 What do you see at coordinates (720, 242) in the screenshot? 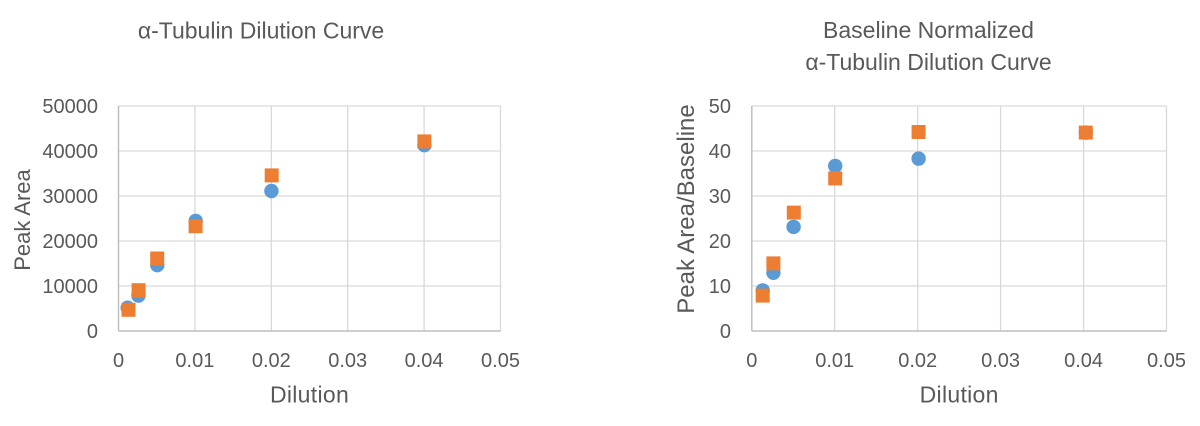
I see `svg-text: 20` at bounding box center [720, 242].